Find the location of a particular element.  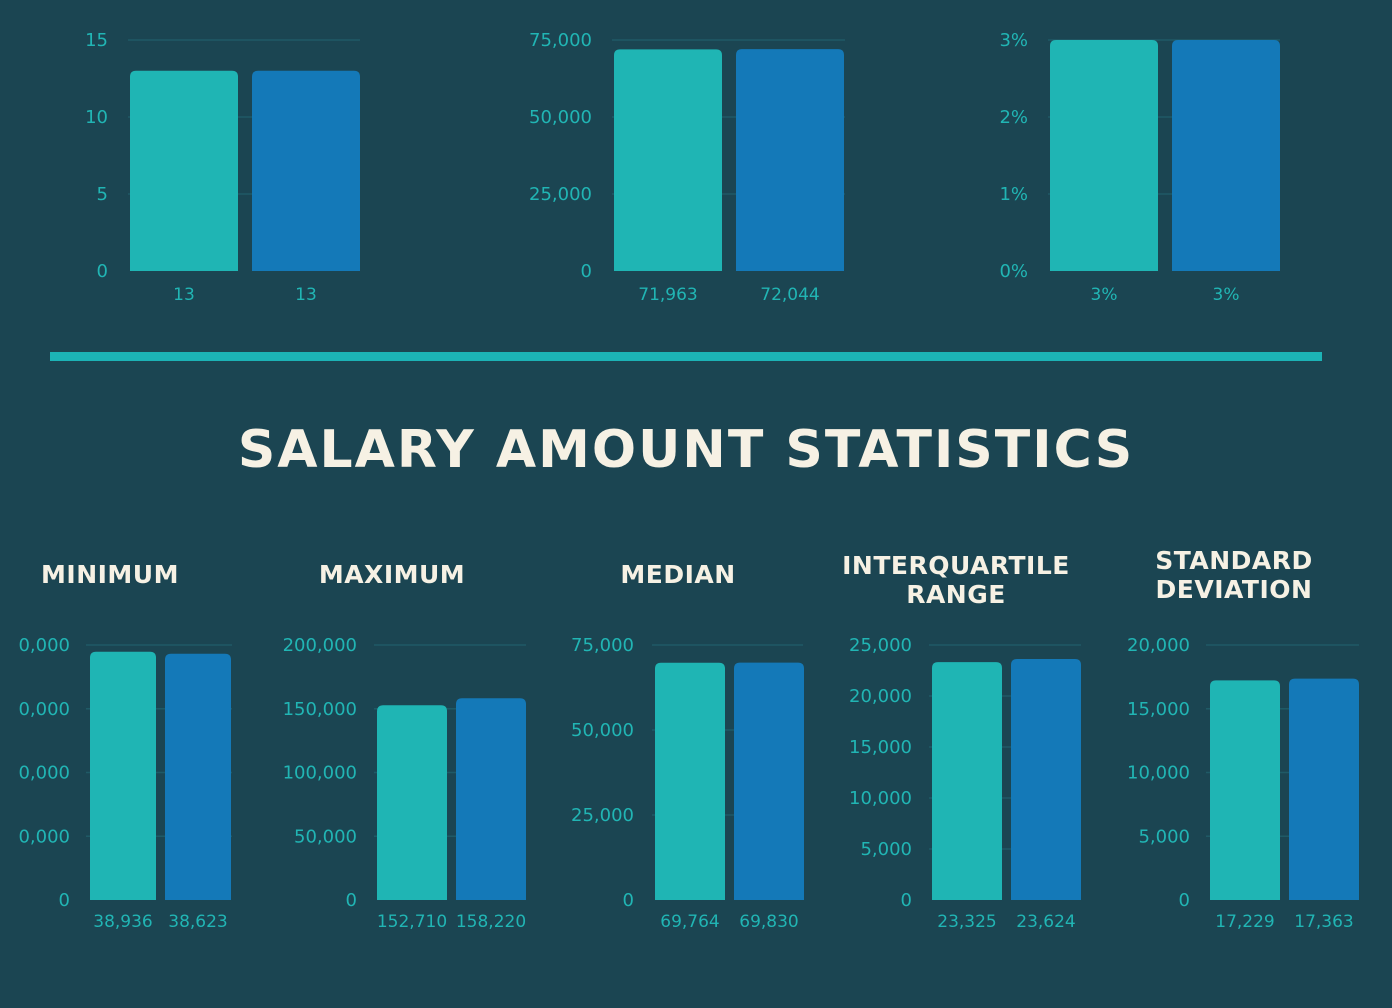

bar-value-label: 72,044 is located at coordinates (789, 295).